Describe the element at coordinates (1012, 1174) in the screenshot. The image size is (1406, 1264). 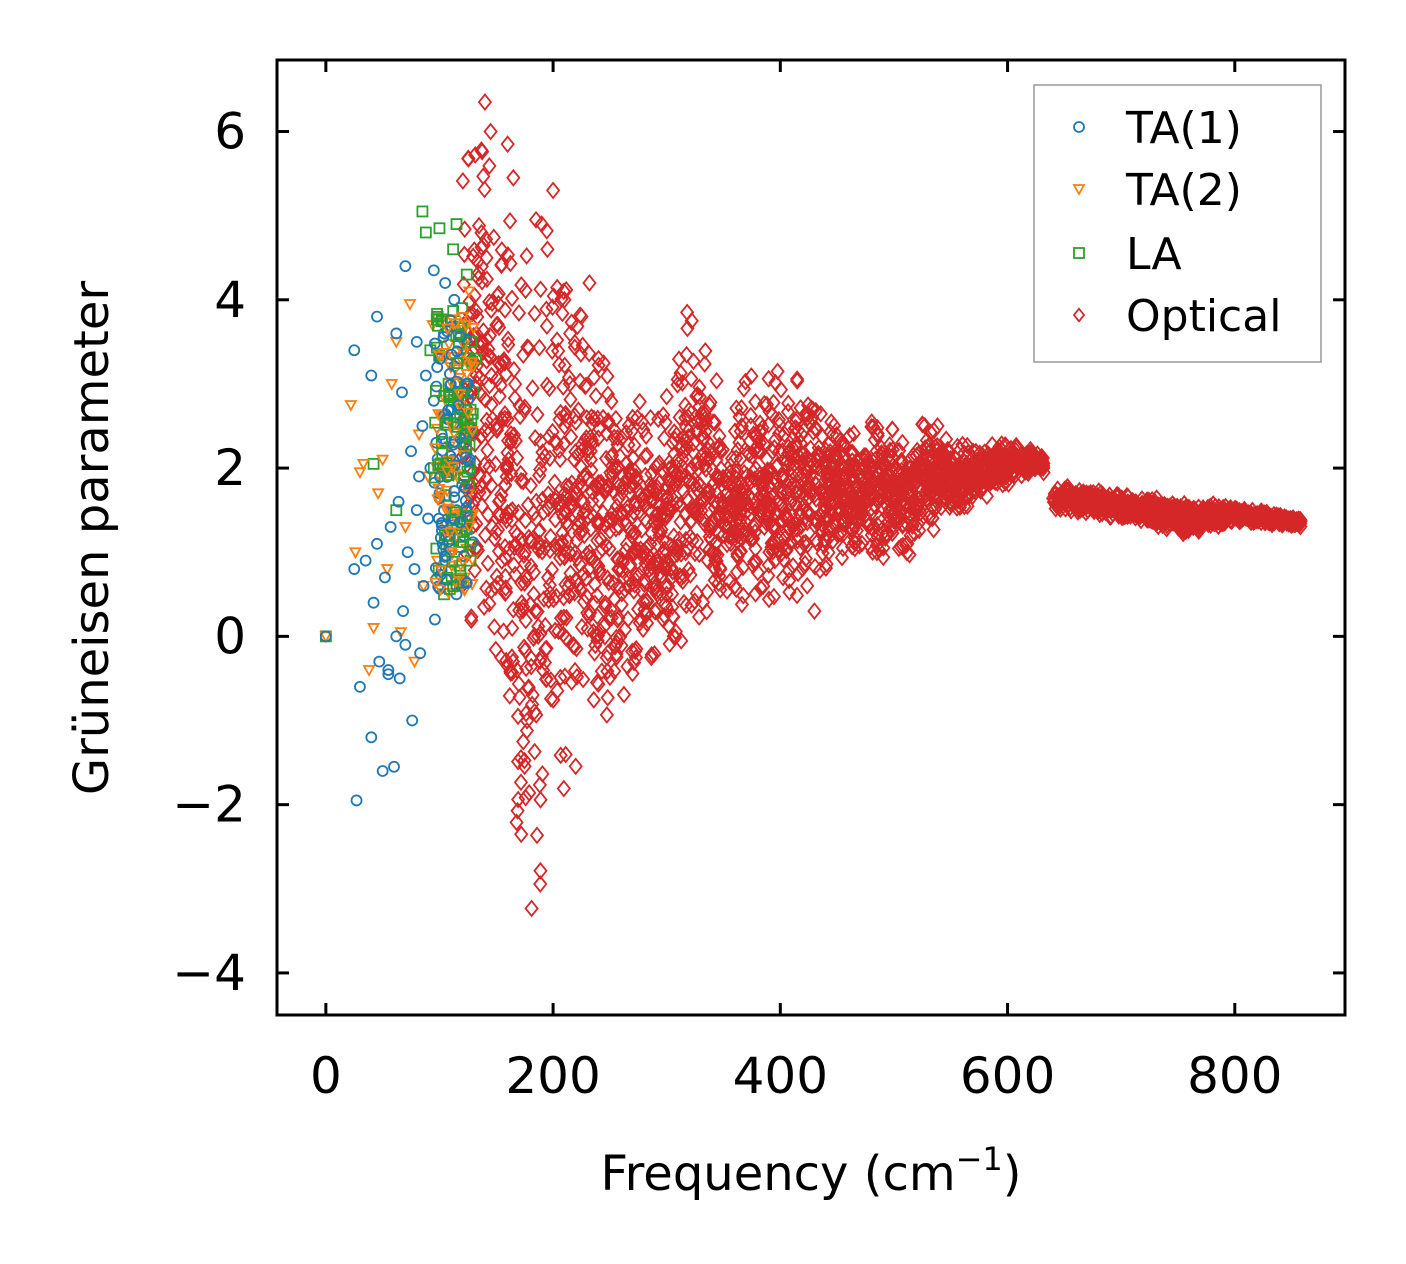
I see `x-axis-title-tail: )` at that location.